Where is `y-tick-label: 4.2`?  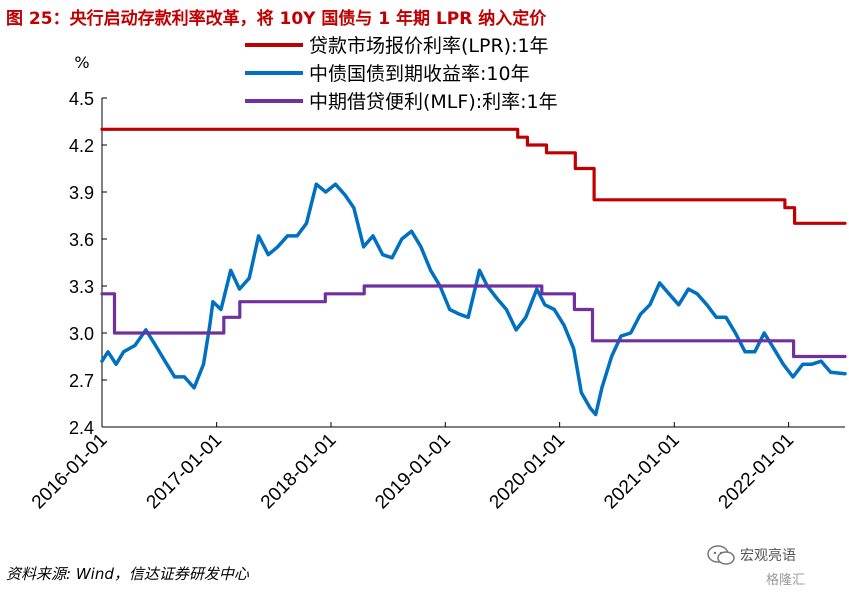
y-tick-label: 4.2 is located at coordinates (81, 146).